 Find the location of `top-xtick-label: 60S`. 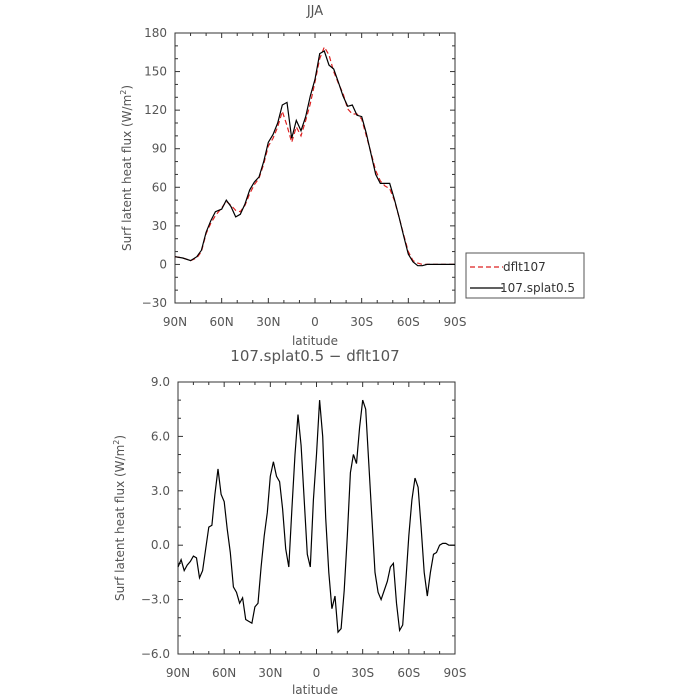

top-xtick-label: 60S is located at coordinates (408, 322).